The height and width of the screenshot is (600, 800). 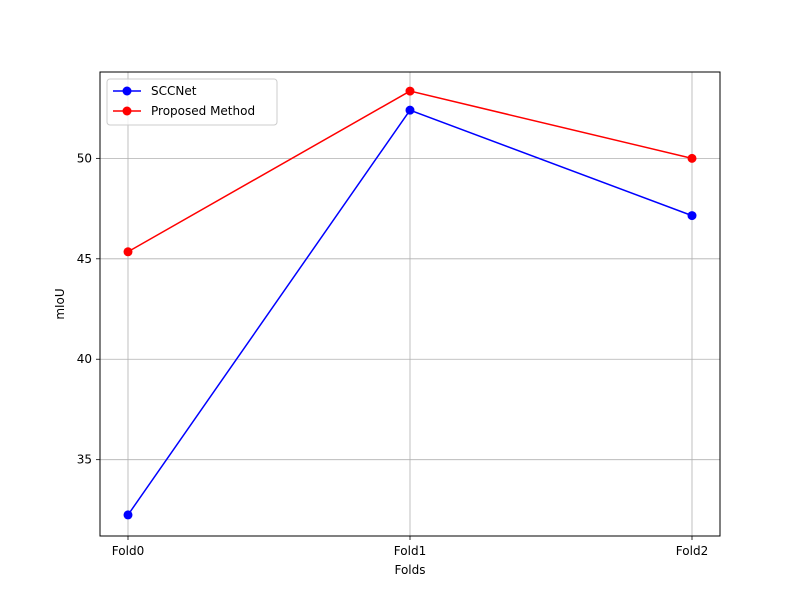 I want to click on x-axis-label: Folds, so click(x=409, y=570).